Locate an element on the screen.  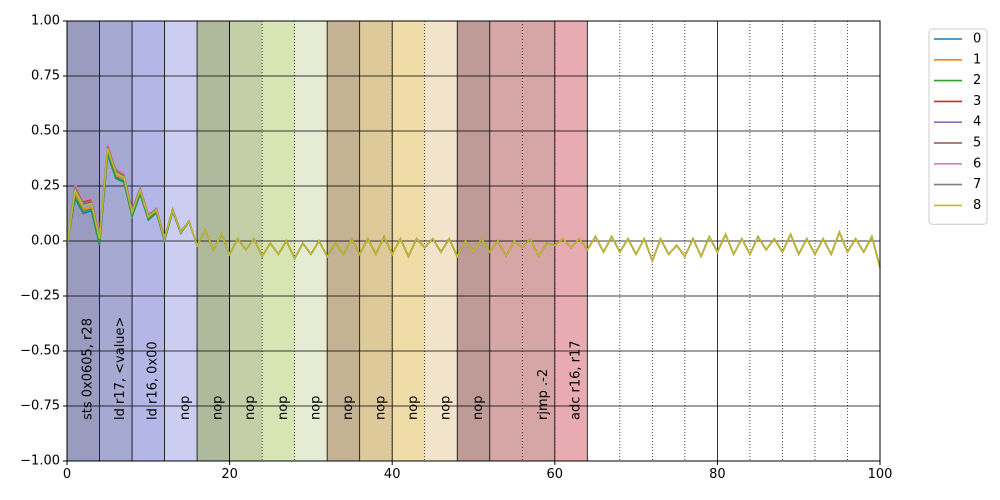
instruction-label: ld r16, 0x00 is located at coordinates (153, 380).